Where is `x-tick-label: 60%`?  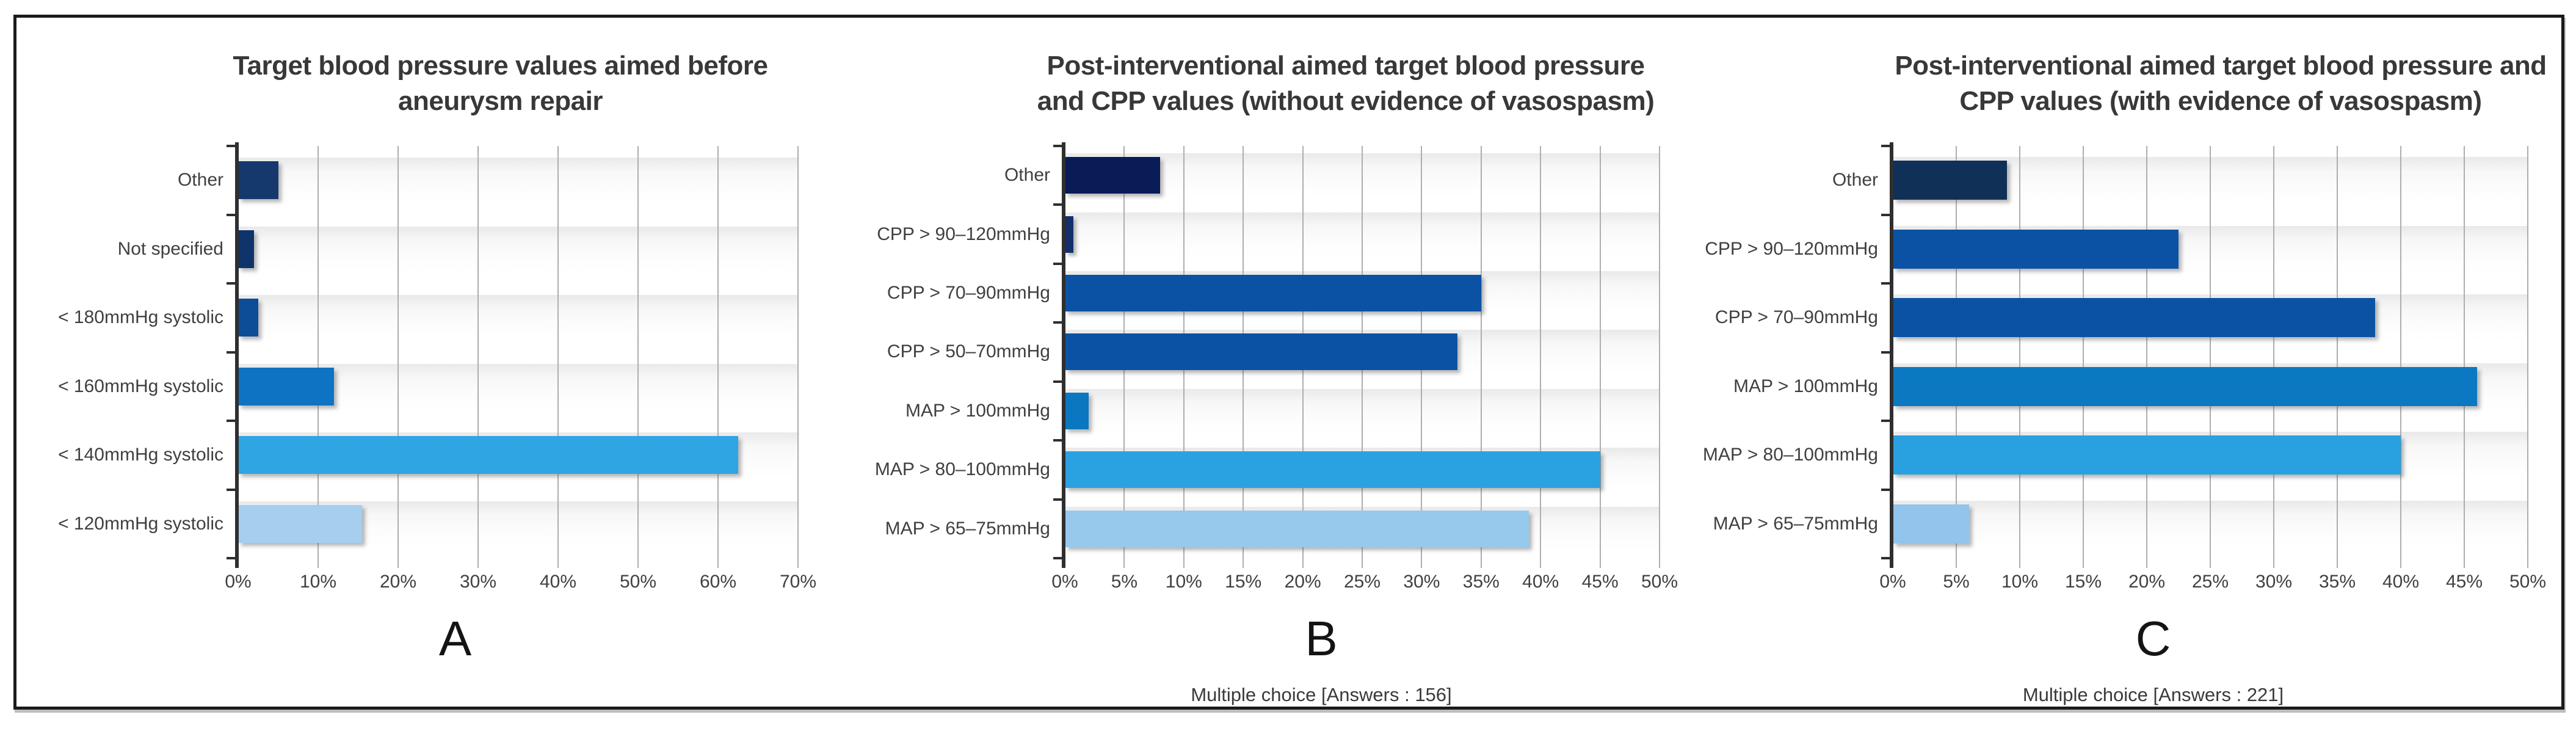
x-tick-label: 60% is located at coordinates (718, 582).